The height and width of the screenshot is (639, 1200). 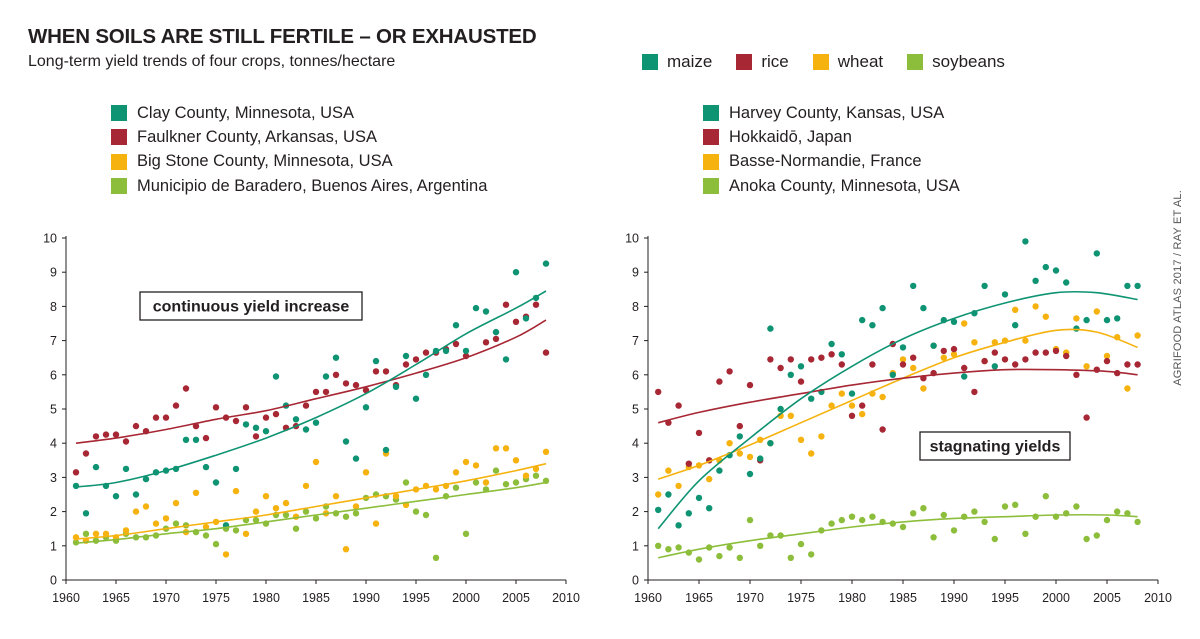 What do you see at coordinates (299, 137) in the screenshot?
I see `left-location-rice: Faulkner County, Arkansas, USA` at bounding box center [299, 137].